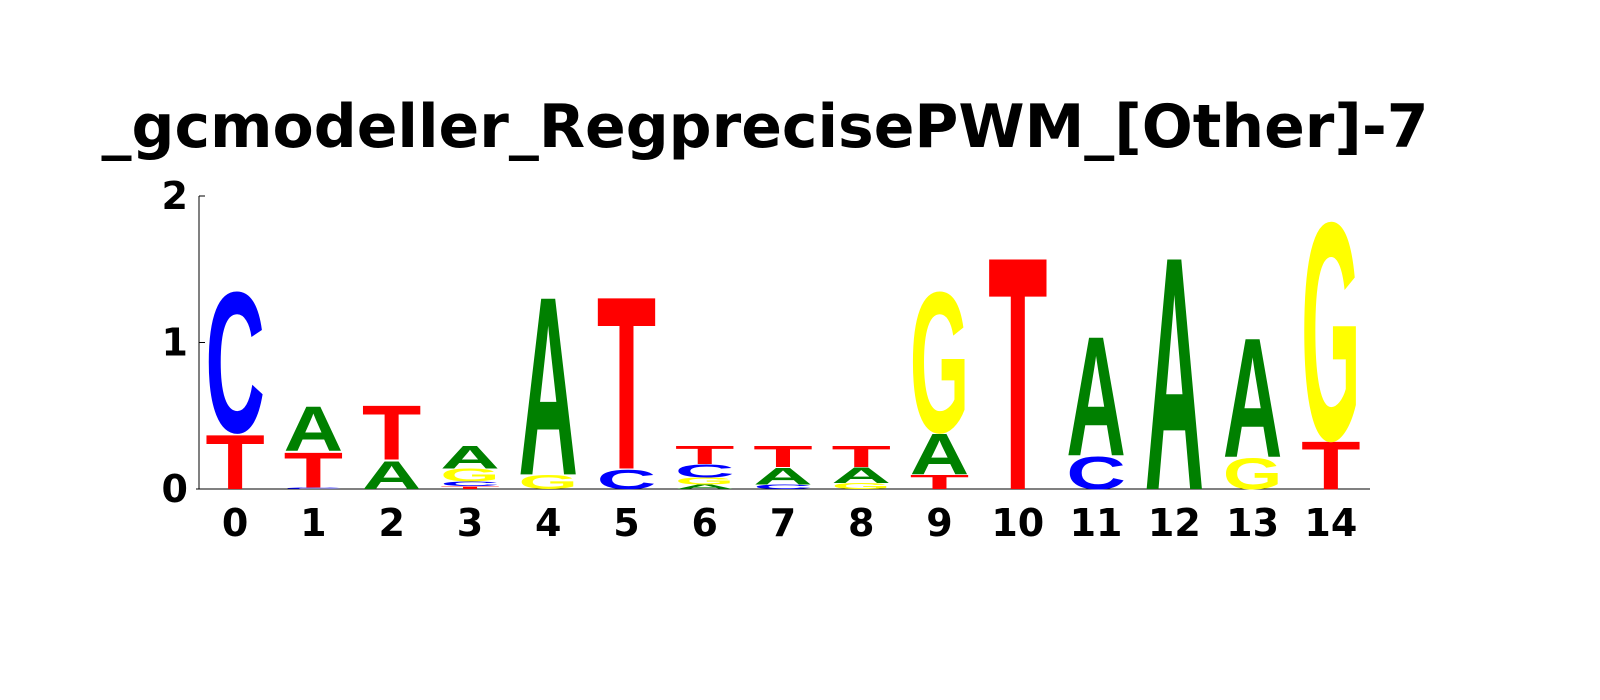  Describe the element at coordinates (175, 489) in the screenshot. I see `y-tick-label: 0` at that location.